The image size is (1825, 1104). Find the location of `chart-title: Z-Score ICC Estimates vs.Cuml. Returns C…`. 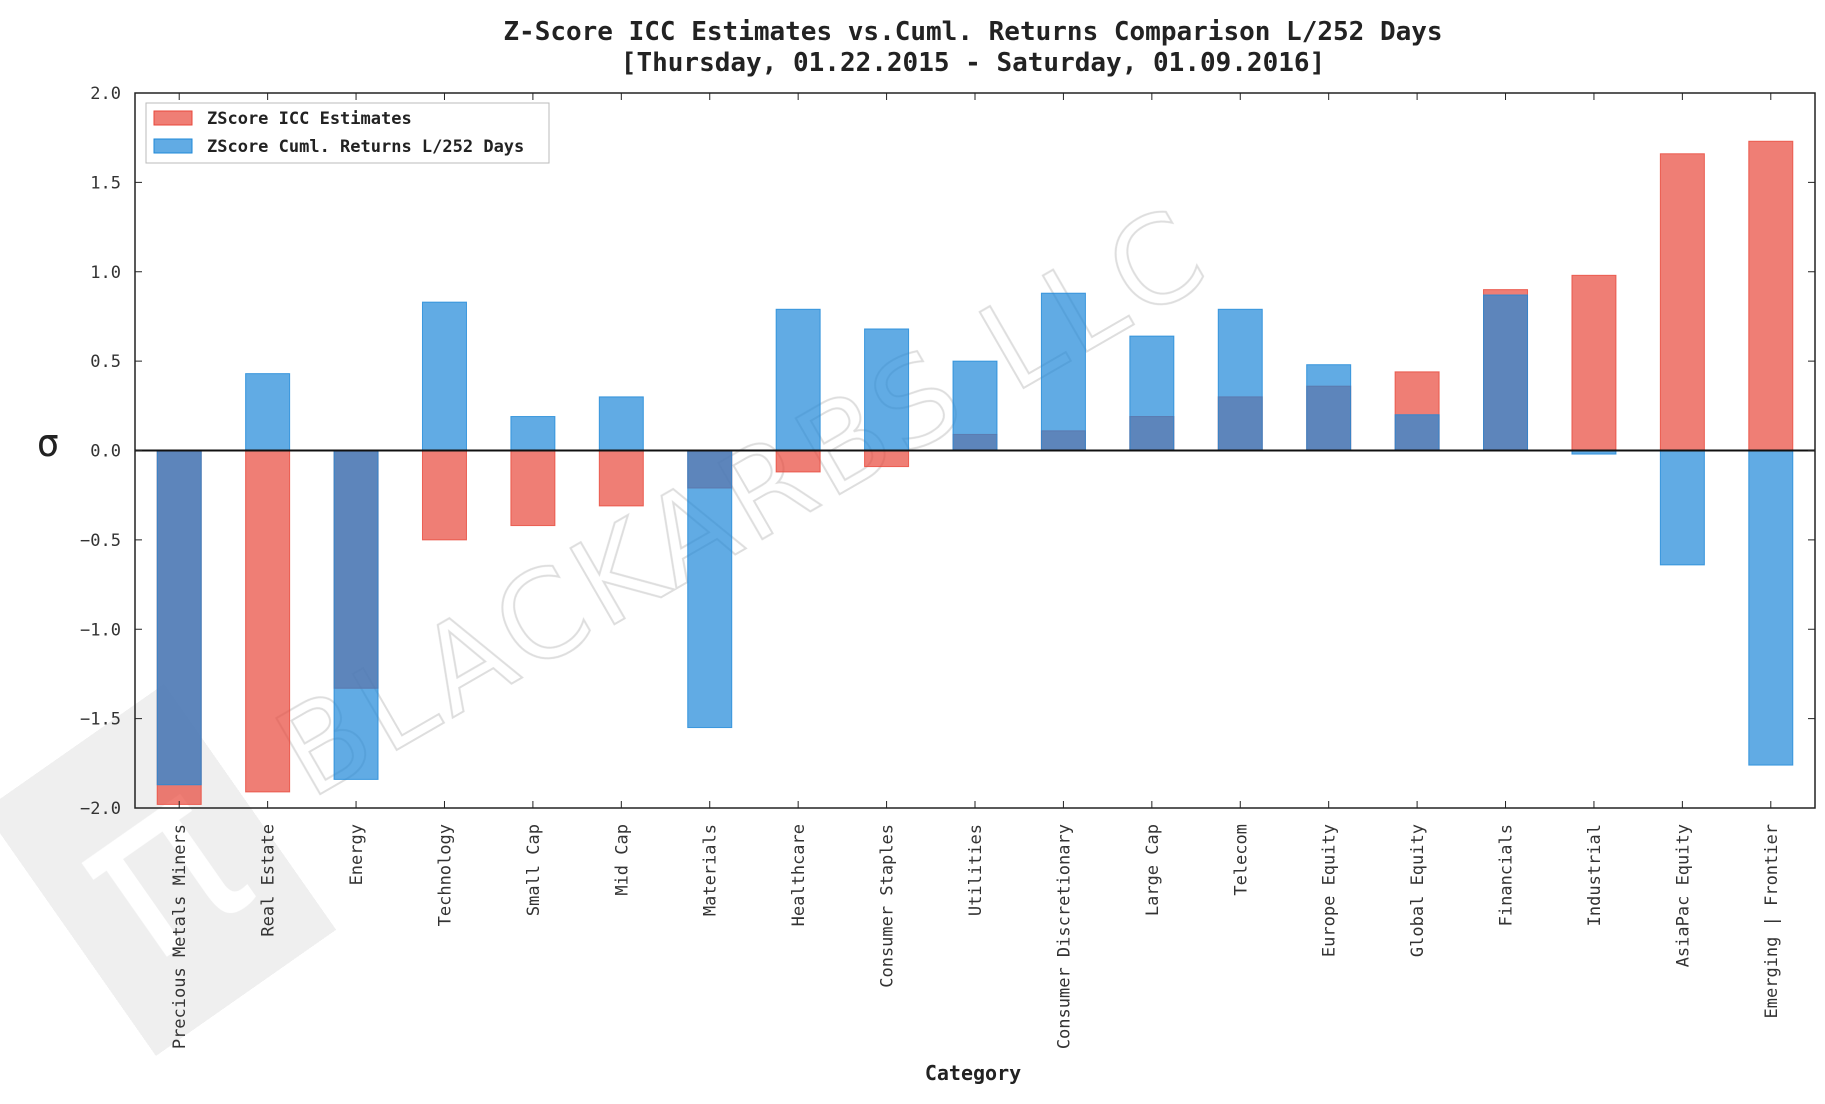

chart-title: Z-Score ICC Estimates vs.Cuml. Returns C… is located at coordinates (972, 32).